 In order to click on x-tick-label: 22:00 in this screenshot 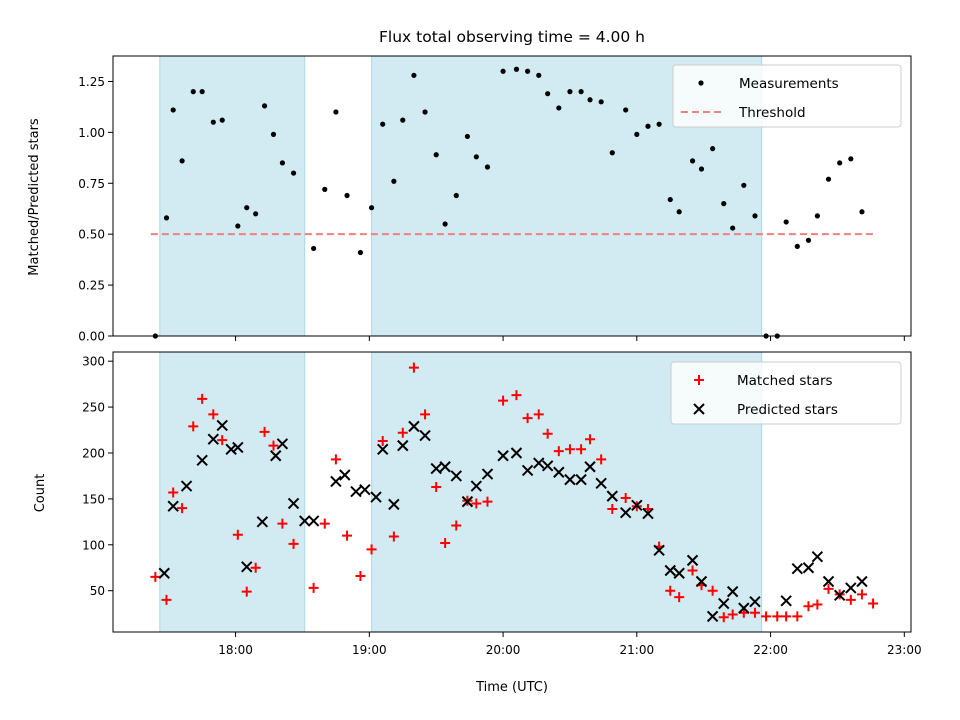, I will do `click(770, 650)`.